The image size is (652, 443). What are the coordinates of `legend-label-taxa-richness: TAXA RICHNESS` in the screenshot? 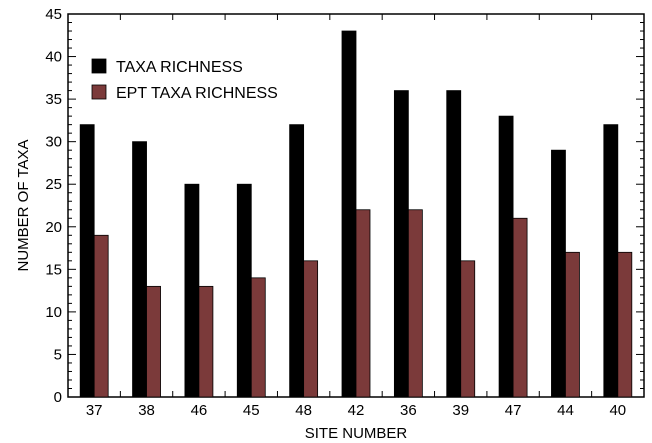 It's located at (179, 67).